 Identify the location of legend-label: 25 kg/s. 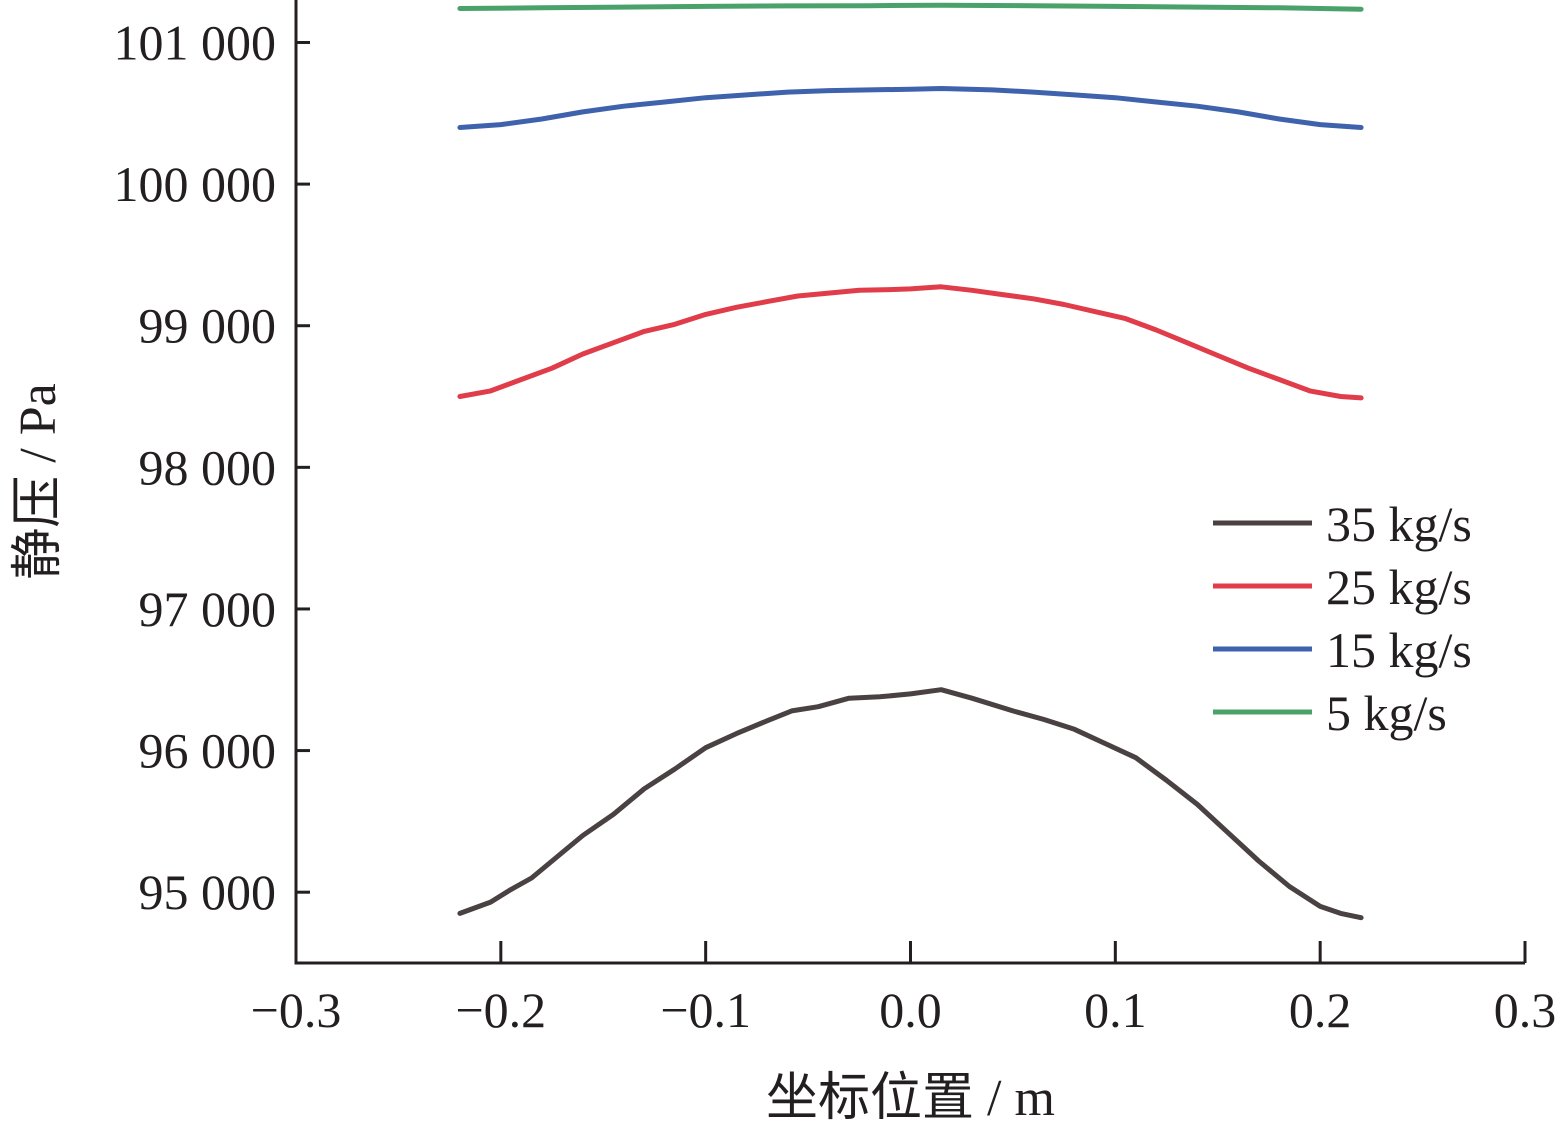
(1399, 587).